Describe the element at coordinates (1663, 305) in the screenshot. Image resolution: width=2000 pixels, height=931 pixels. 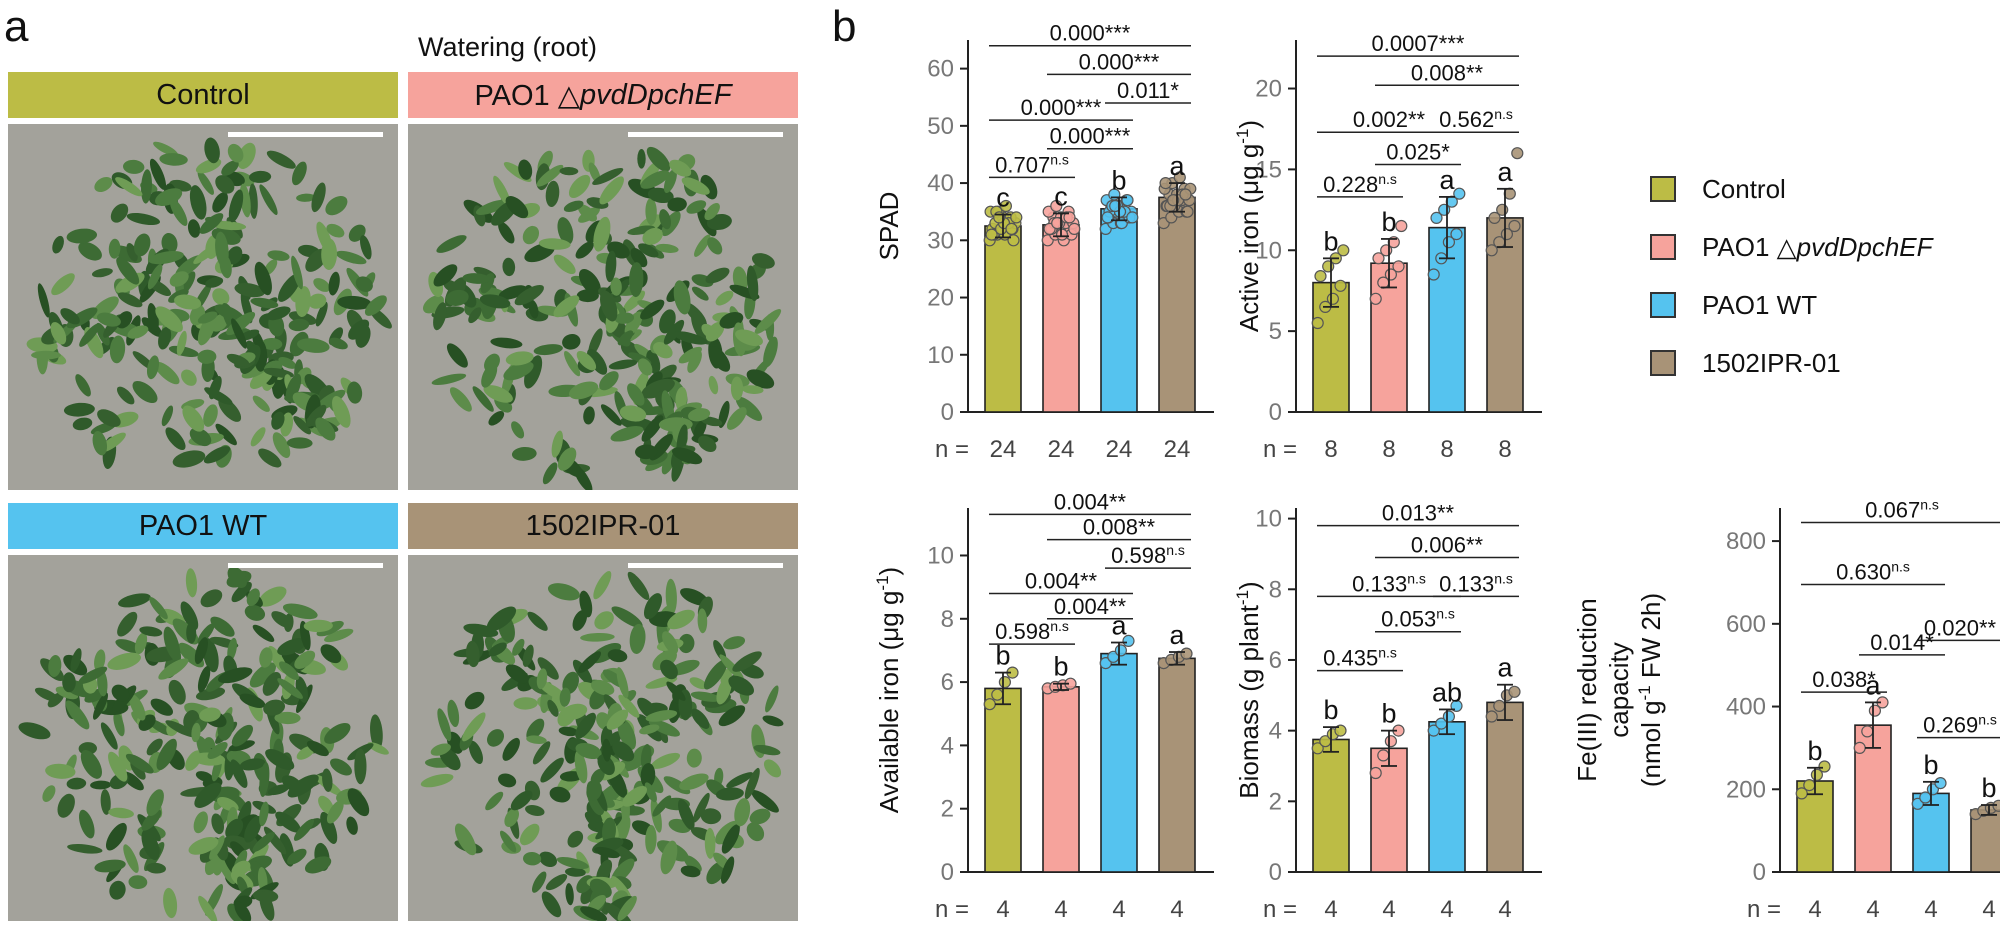
I see `legend-swatch` at that location.